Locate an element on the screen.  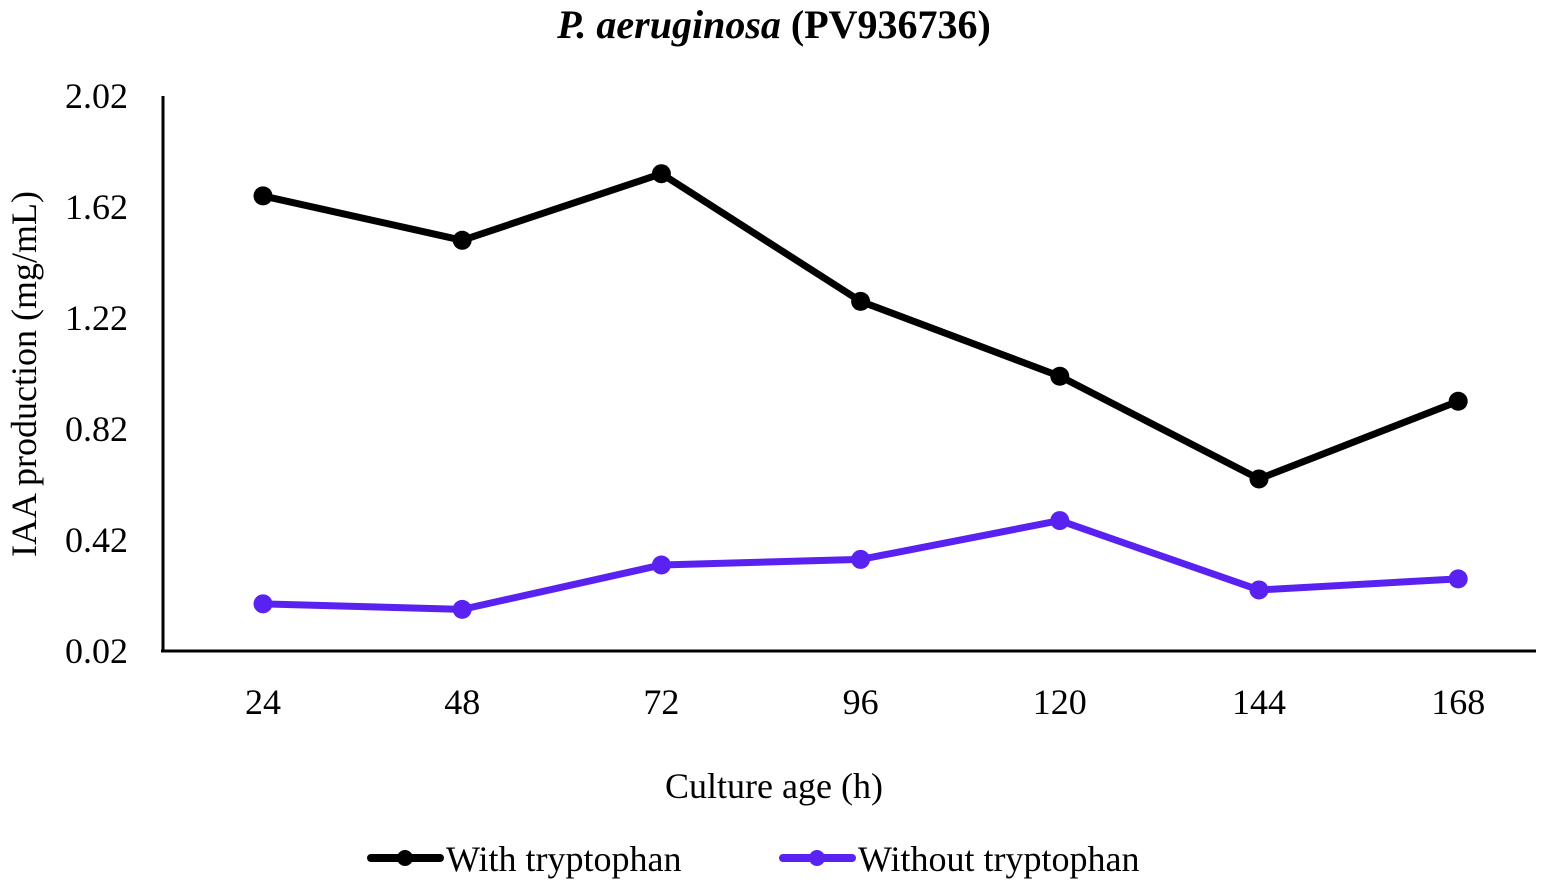
legend-marker-without-tryptophan is located at coordinates (817, 858).